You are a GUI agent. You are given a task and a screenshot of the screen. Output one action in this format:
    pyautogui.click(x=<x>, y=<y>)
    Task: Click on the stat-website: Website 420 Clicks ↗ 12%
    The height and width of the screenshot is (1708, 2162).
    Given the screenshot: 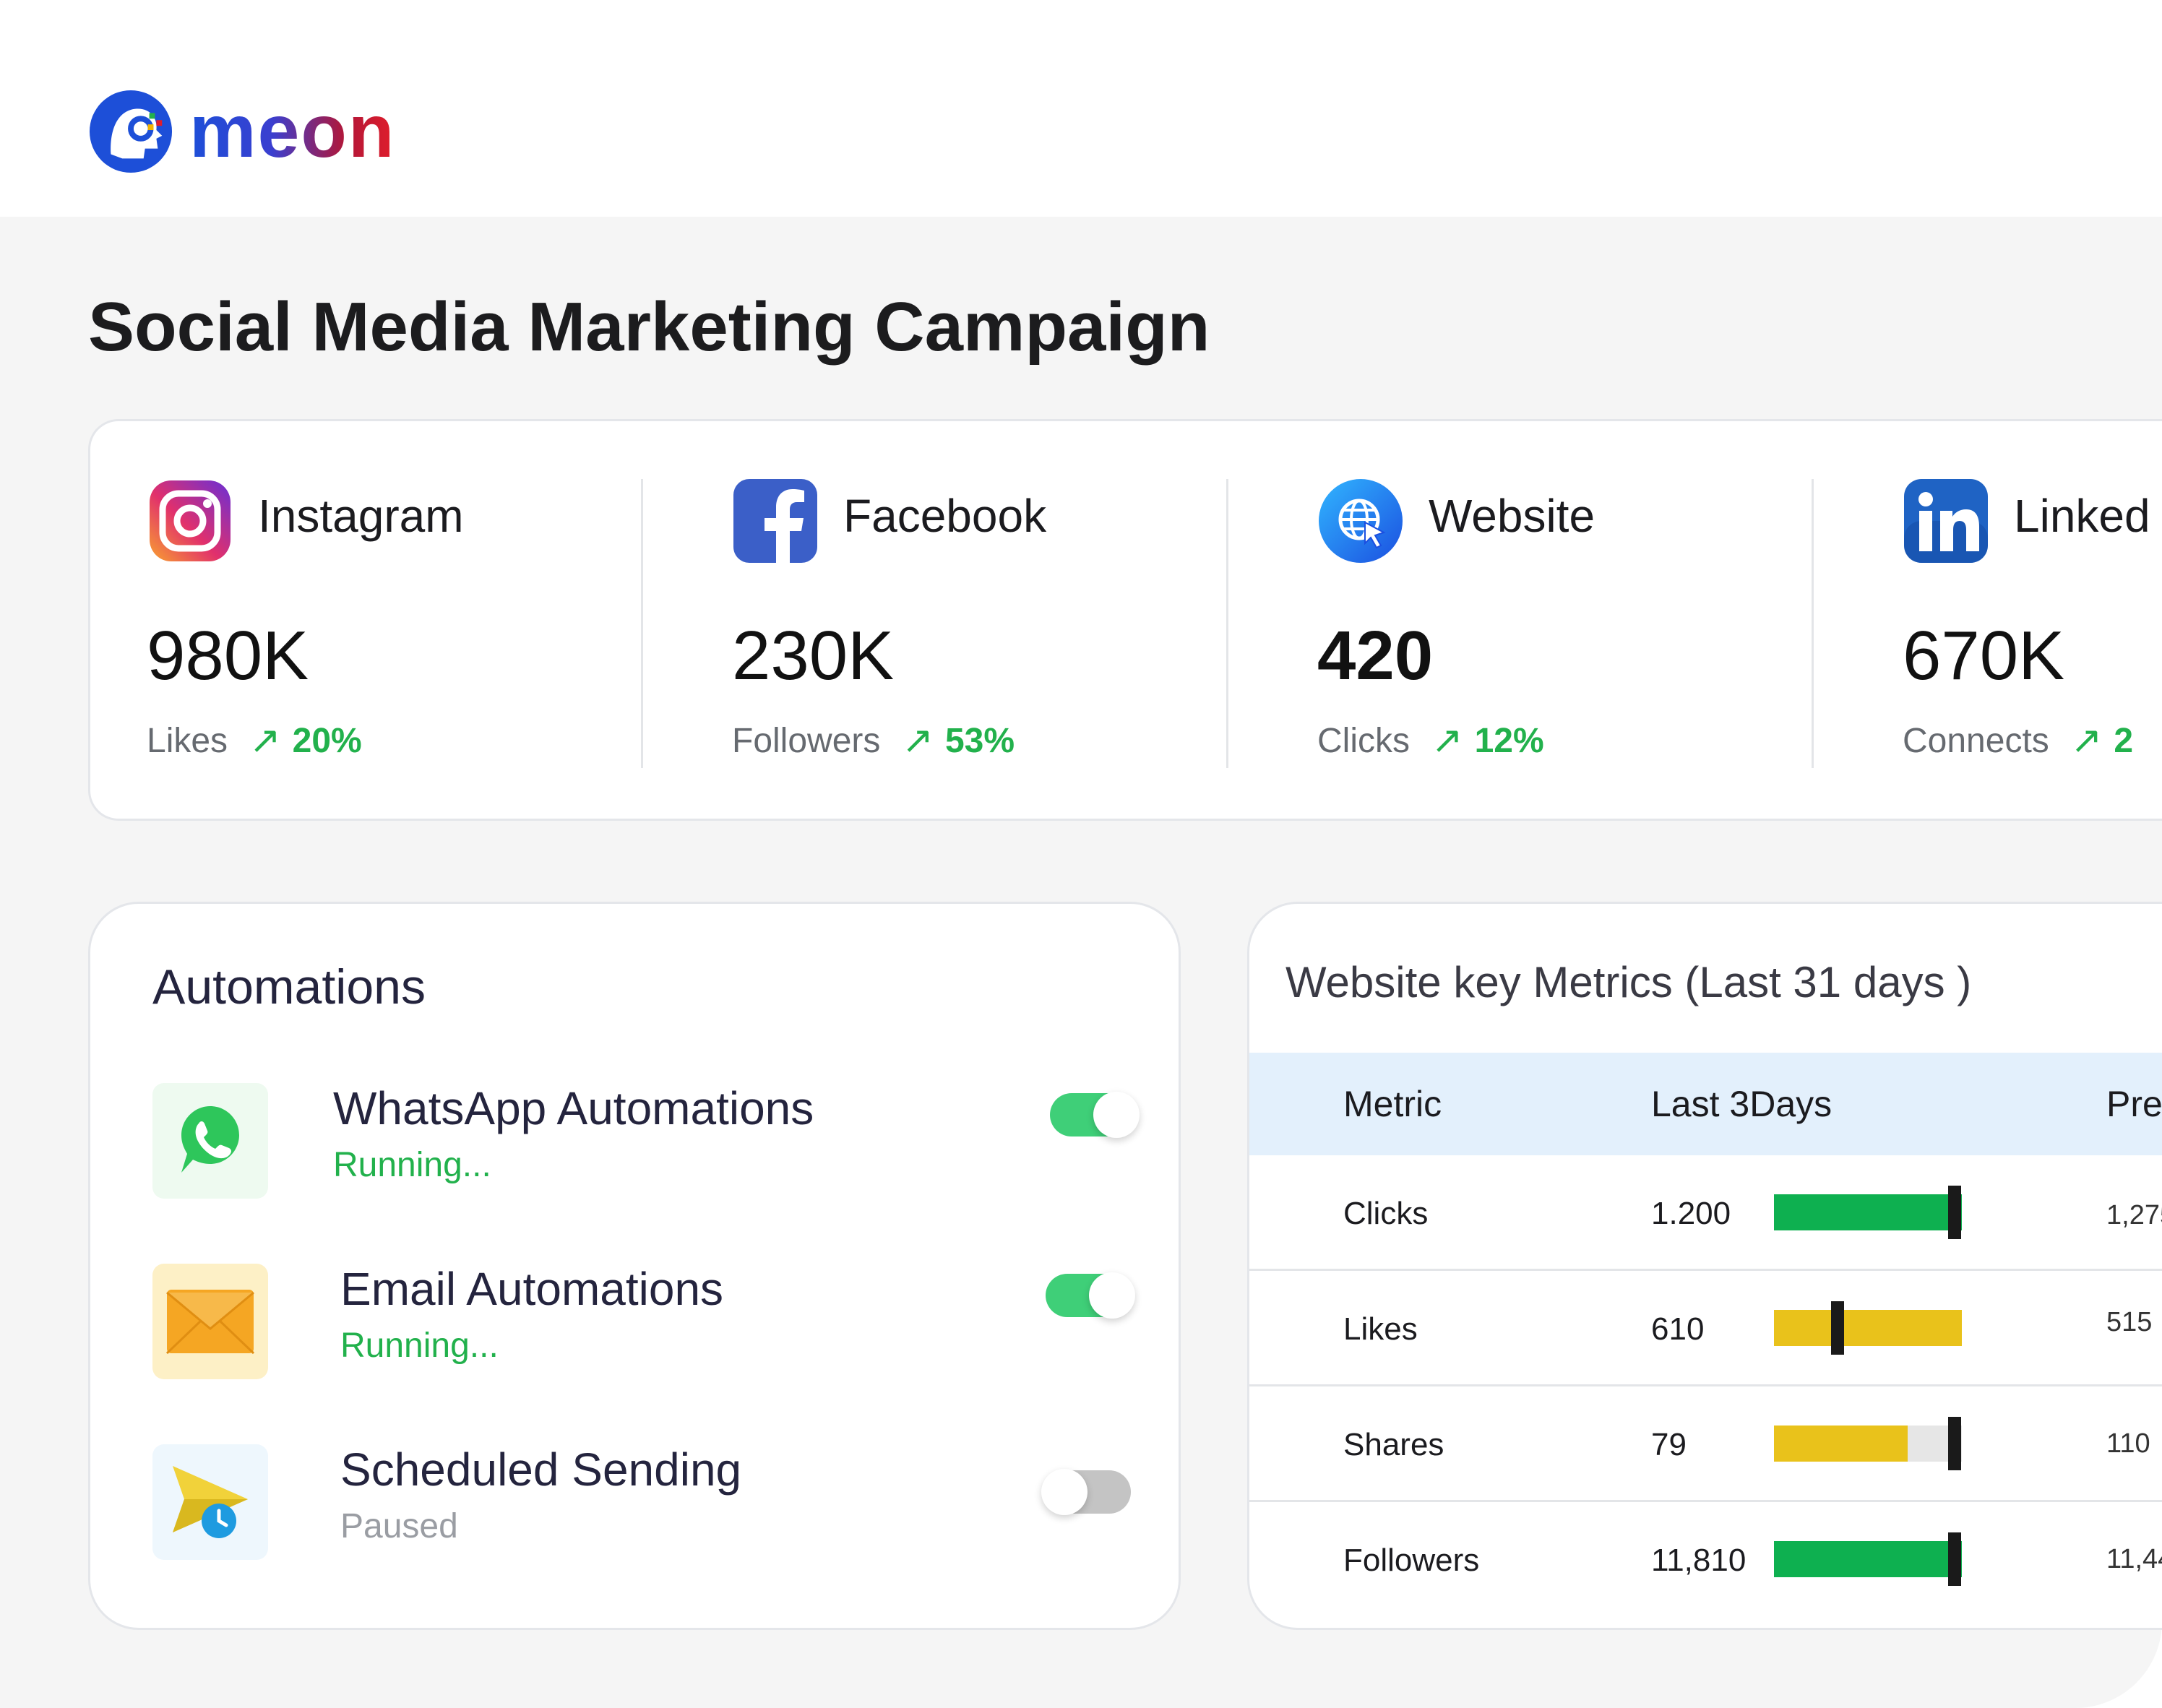 What is the action you would take?
    pyautogui.click(x=1536, y=622)
    